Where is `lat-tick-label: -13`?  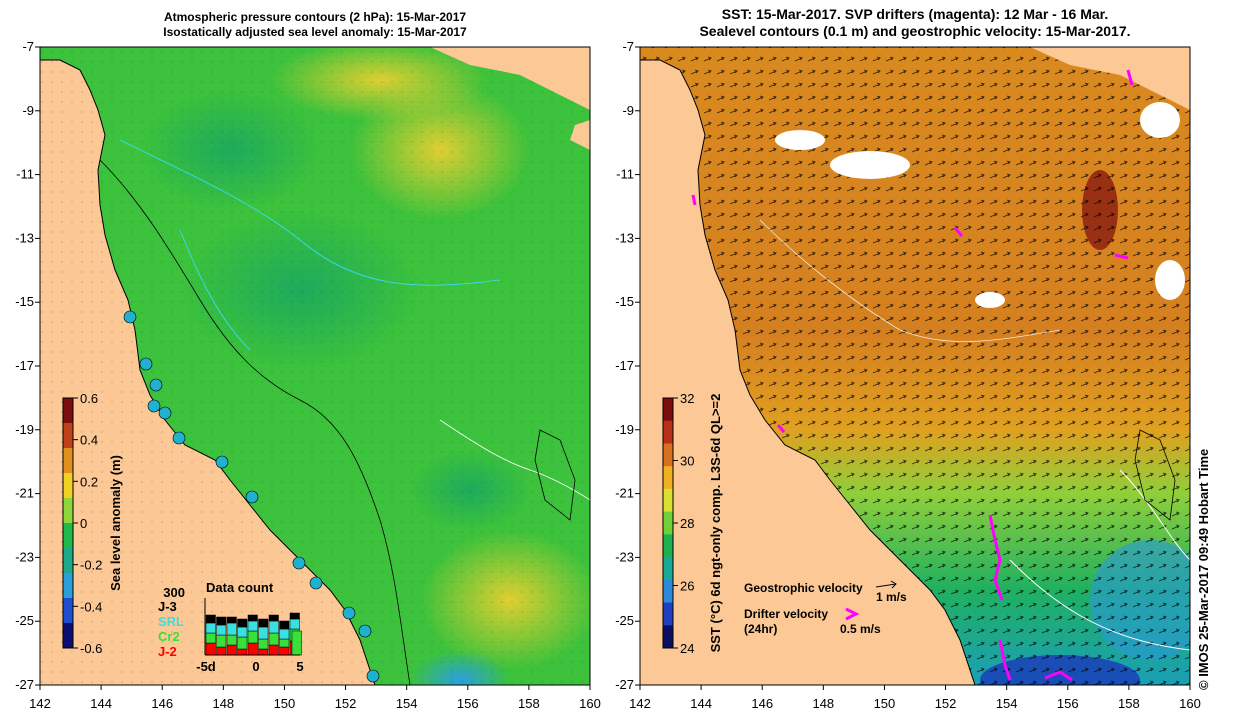 lat-tick-label: -13 is located at coordinates (624, 237).